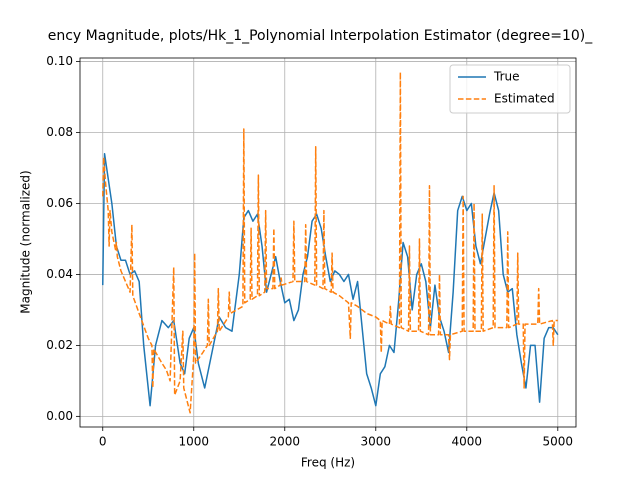 The width and height of the screenshot is (640, 480). Describe the element at coordinates (467, 442) in the screenshot. I see `x-tick-label: 4000` at that location.